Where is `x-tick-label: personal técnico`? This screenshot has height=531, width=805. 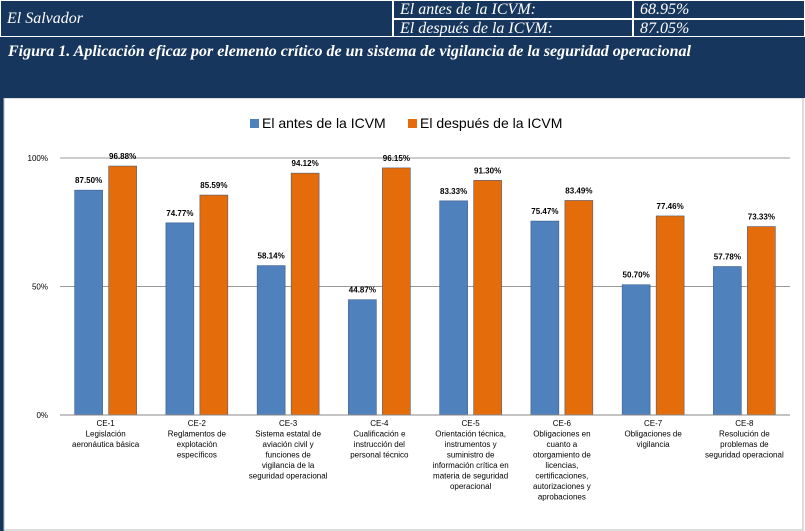
x-tick-label: personal técnico is located at coordinates (379, 455).